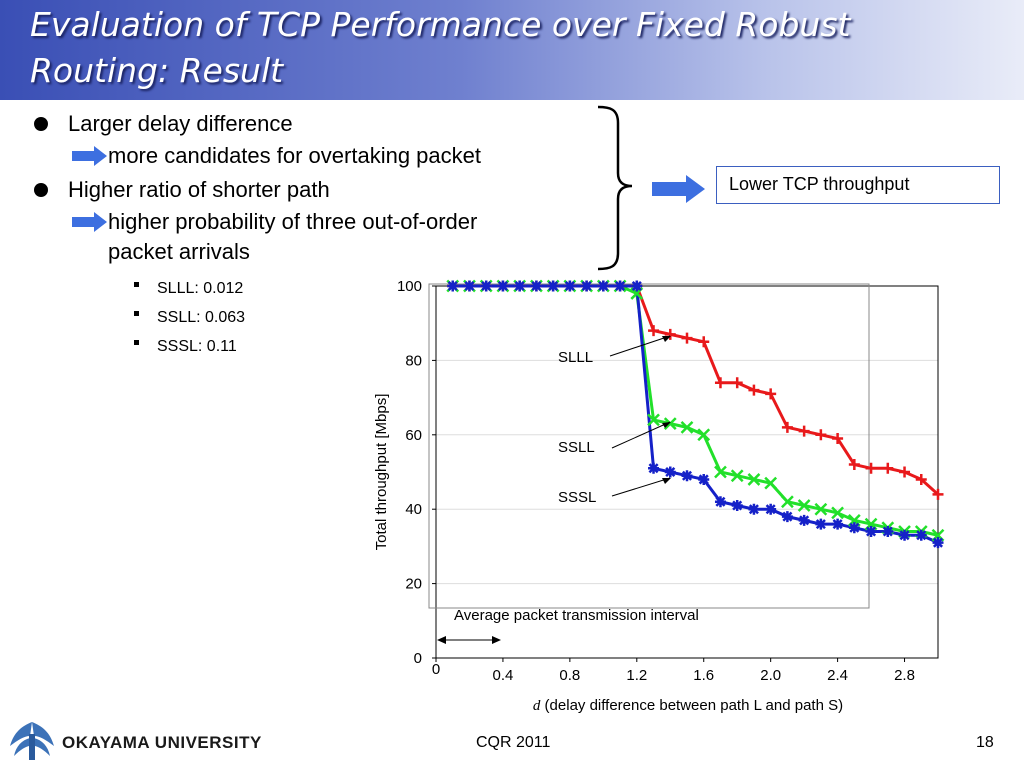  What do you see at coordinates (985, 742) in the screenshot?
I see `page-number: 18` at bounding box center [985, 742].